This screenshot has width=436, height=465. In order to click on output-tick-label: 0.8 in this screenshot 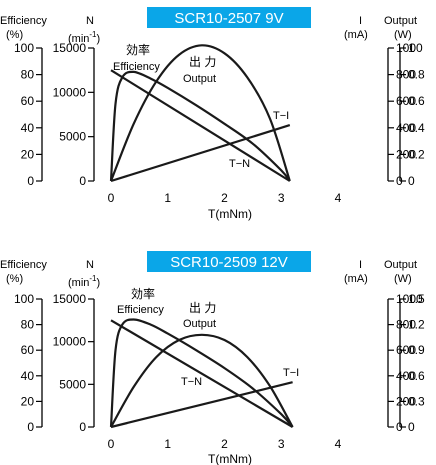, I will do `click(416, 75)`.